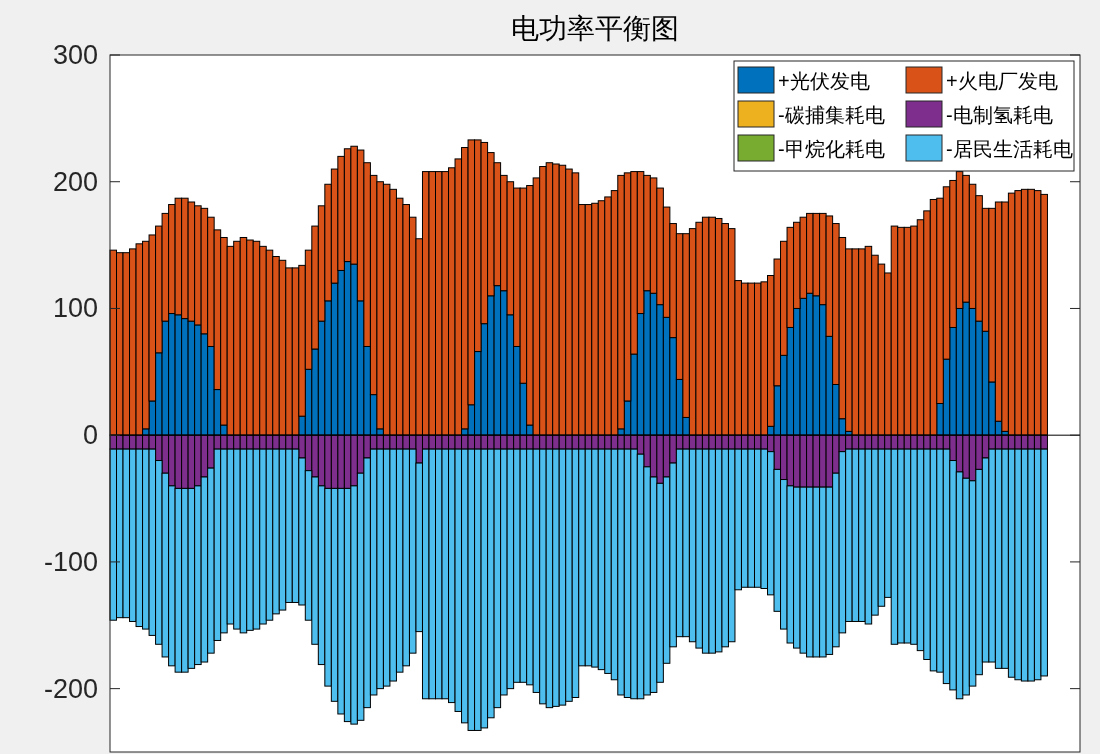  I want to click on legend-label: -碳捕集耗电, so click(831, 115).